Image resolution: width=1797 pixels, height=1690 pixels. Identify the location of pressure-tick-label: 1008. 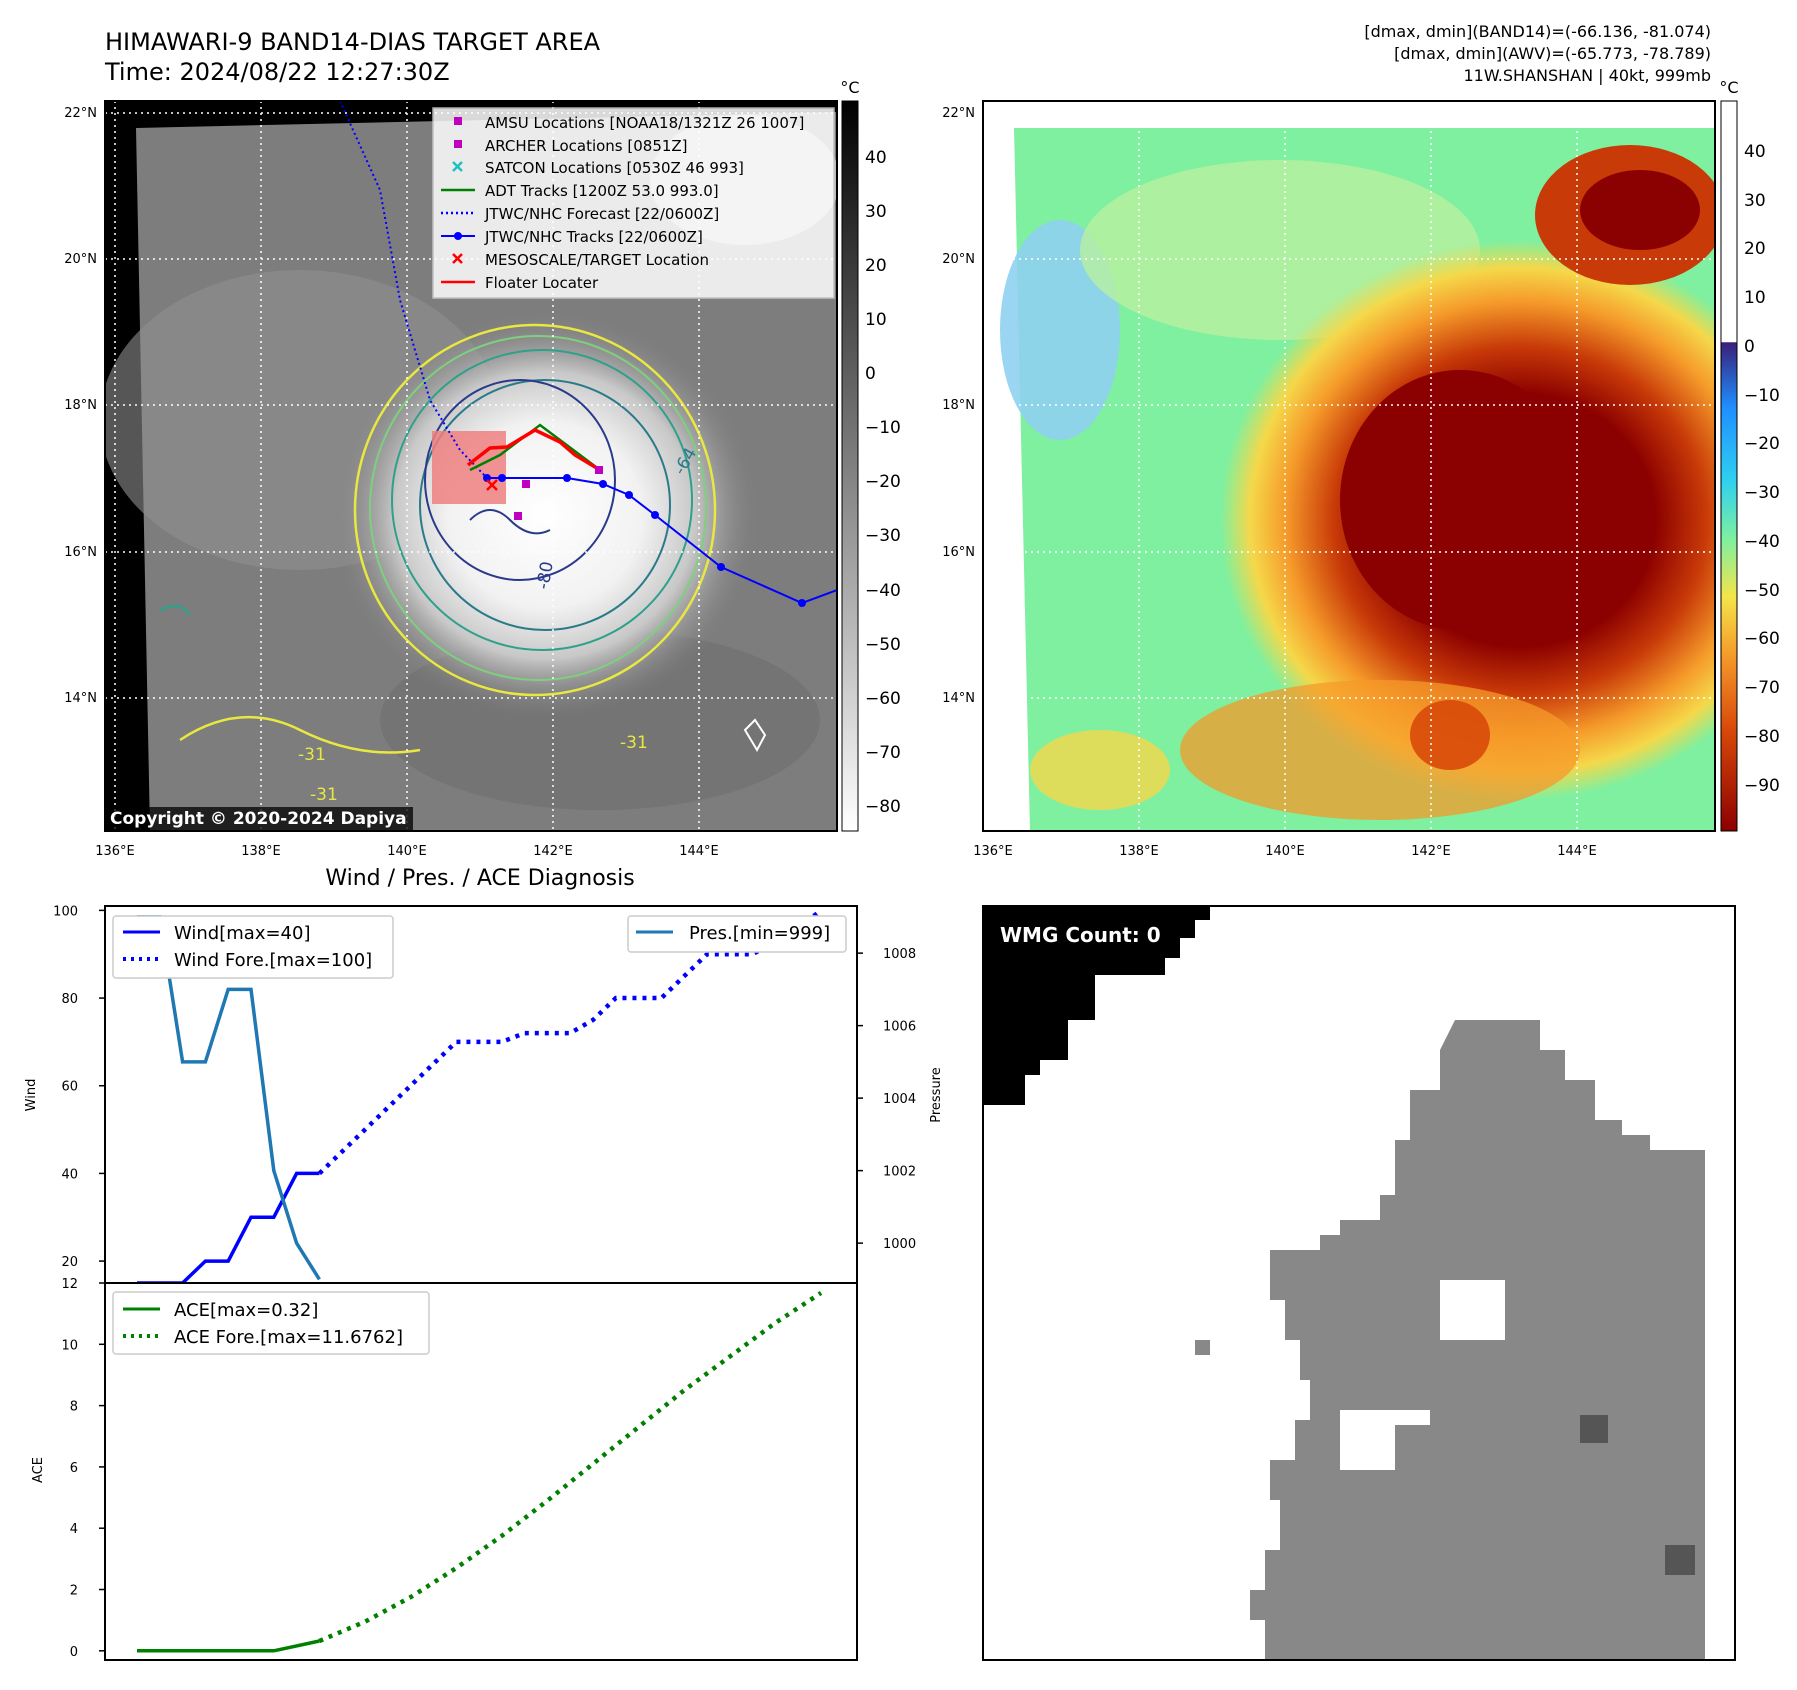
(899, 954).